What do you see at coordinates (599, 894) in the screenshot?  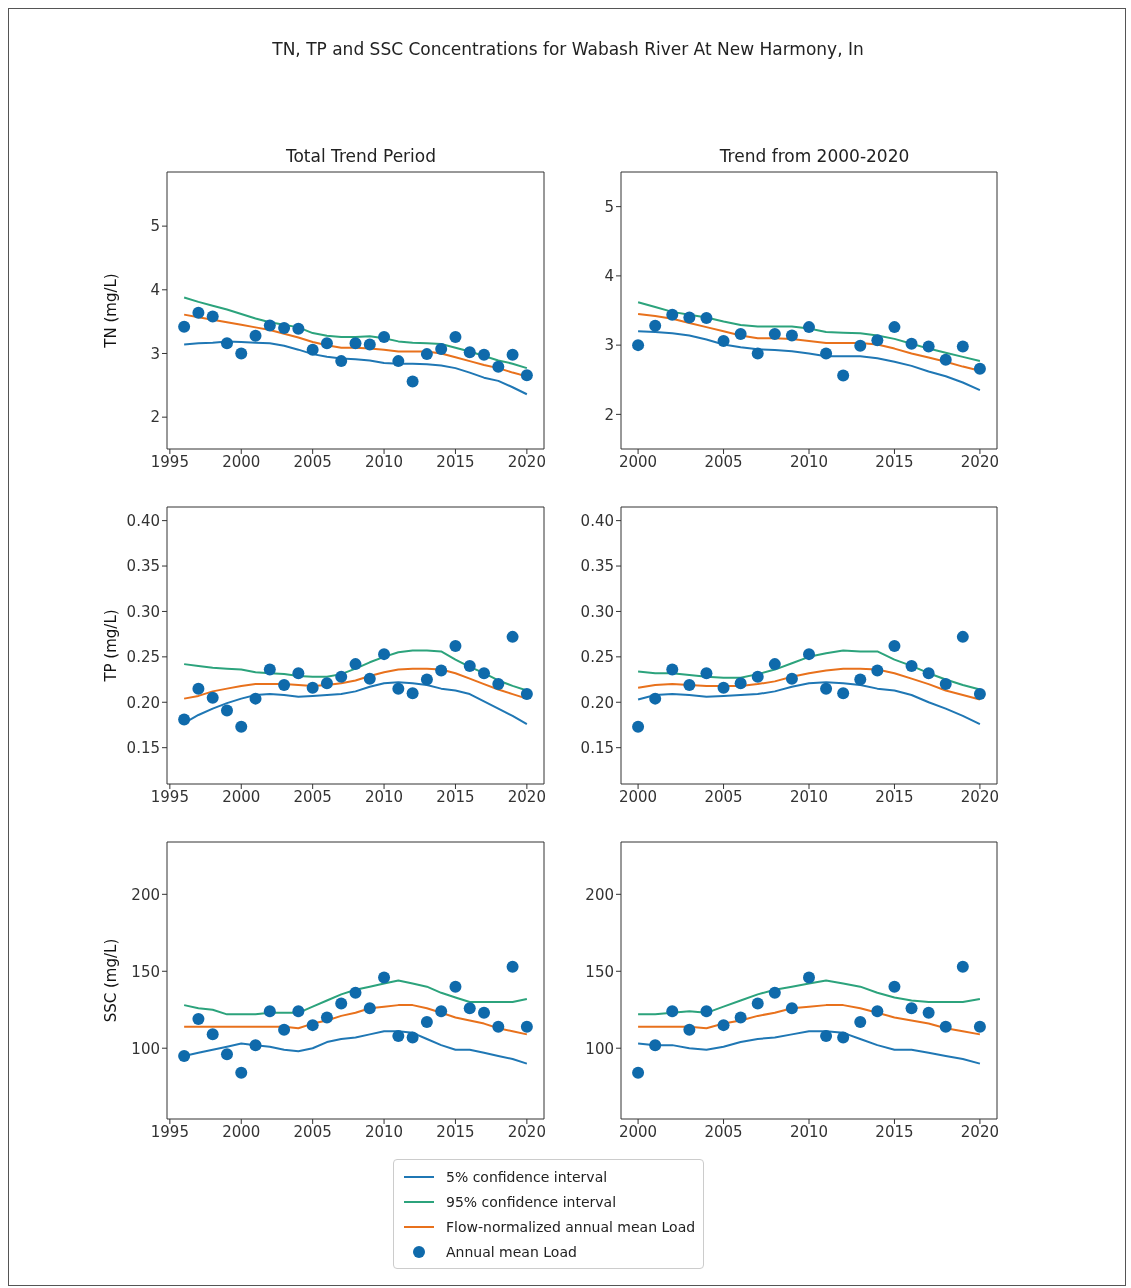 I see `y-tick-label: 200` at bounding box center [599, 894].